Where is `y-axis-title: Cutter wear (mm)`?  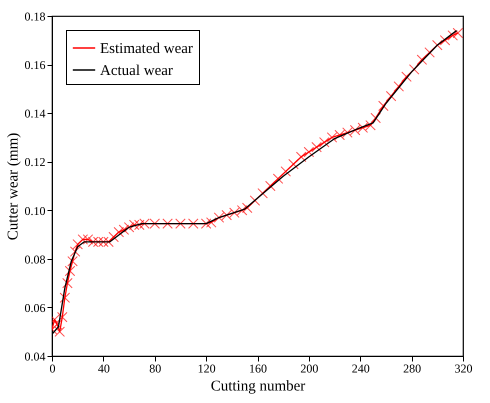
y-axis-title: Cutter wear (mm) is located at coordinates (14, 186).